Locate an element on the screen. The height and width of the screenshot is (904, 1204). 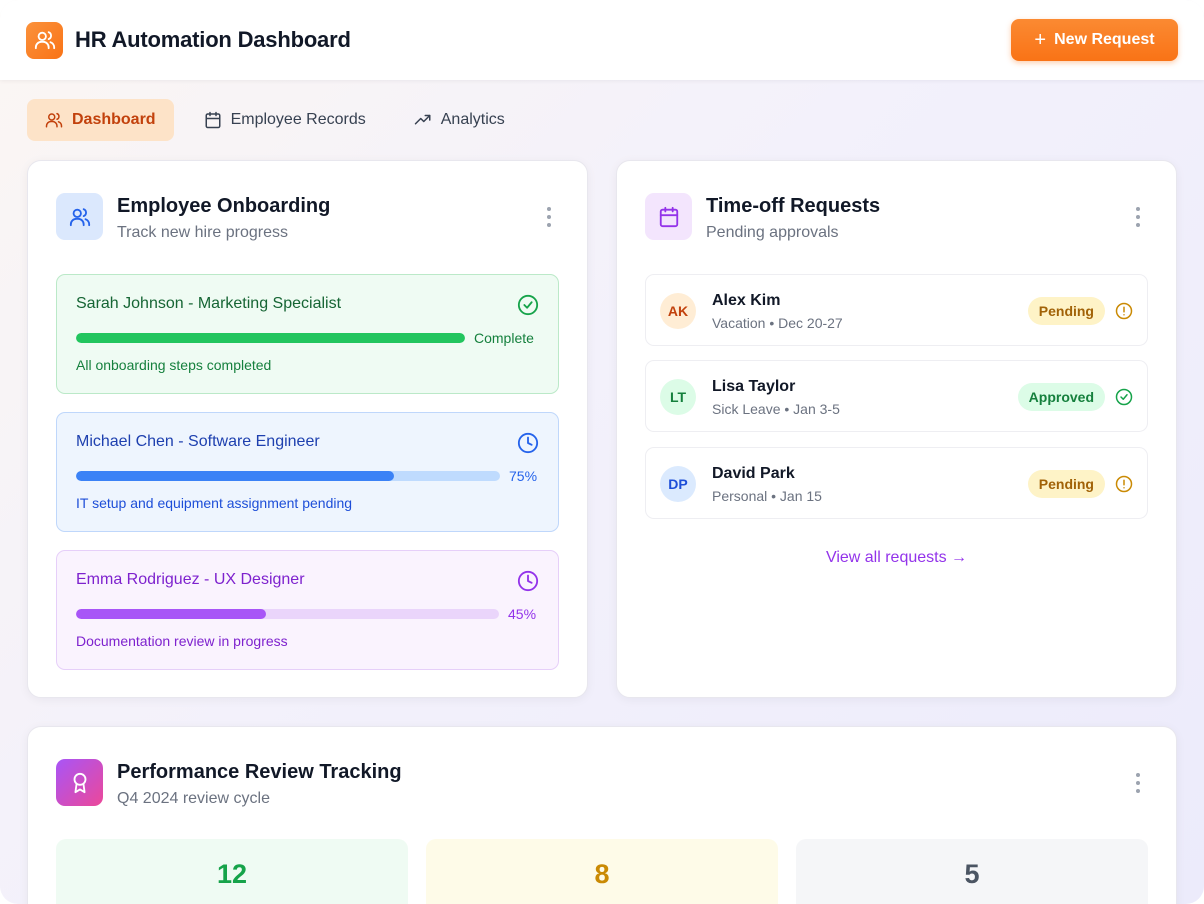
stat-card: 12 is located at coordinates (232, 871).